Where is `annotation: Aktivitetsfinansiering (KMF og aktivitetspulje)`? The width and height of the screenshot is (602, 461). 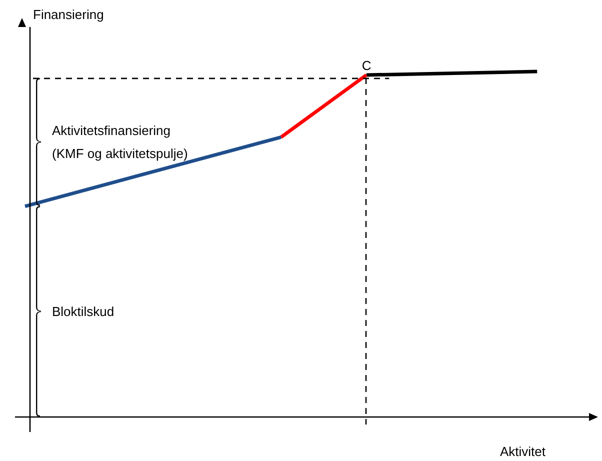 annotation: Aktivitetsfinansiering (KMF og aktivitetspulje) is located at coordinates (120, 143).